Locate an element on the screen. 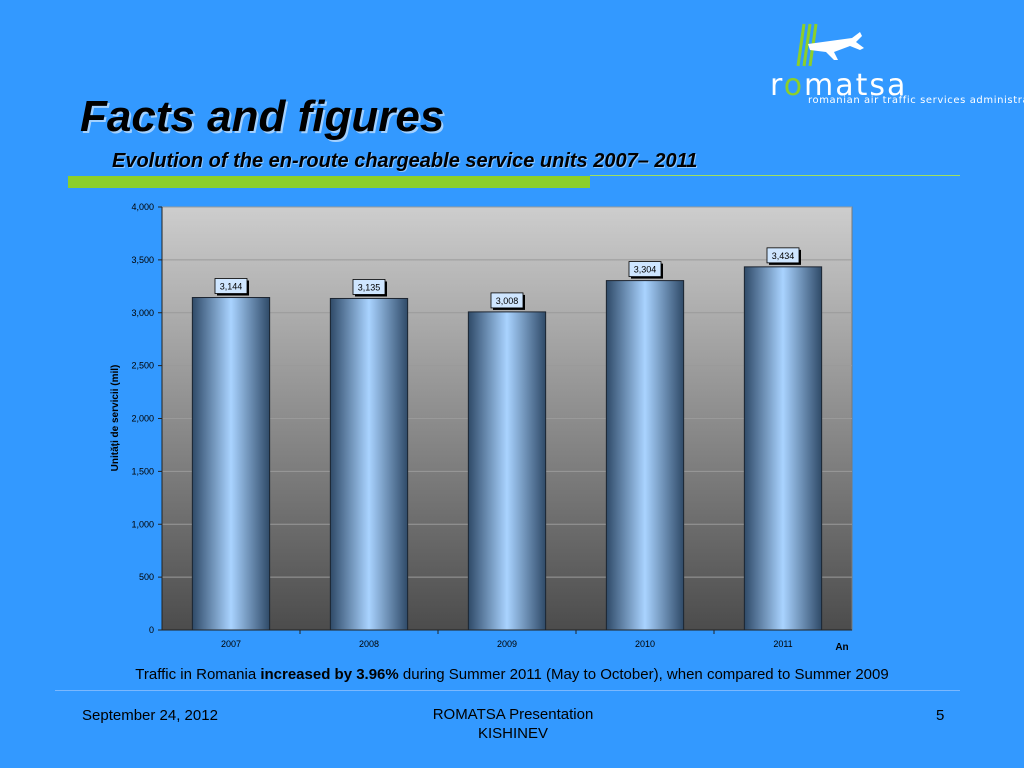  y-tick-label: 1,000 is located at coordinates (142, 524).